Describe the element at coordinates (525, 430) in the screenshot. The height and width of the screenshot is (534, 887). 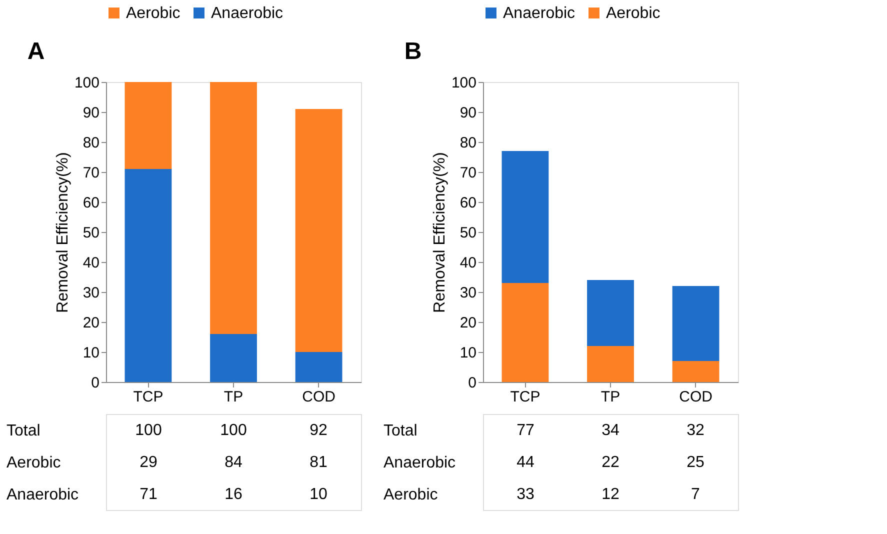
I see `total-label: 77` at that location.